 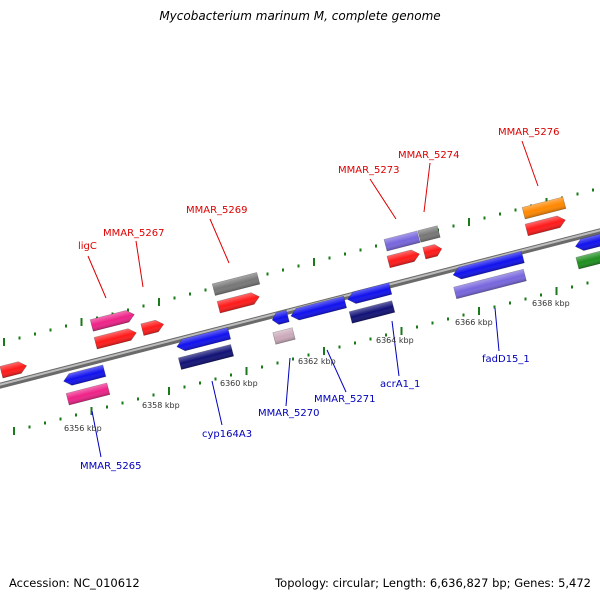 I want to click on coord-label-6358: 6358 kbp, so click(x=161, y=405).